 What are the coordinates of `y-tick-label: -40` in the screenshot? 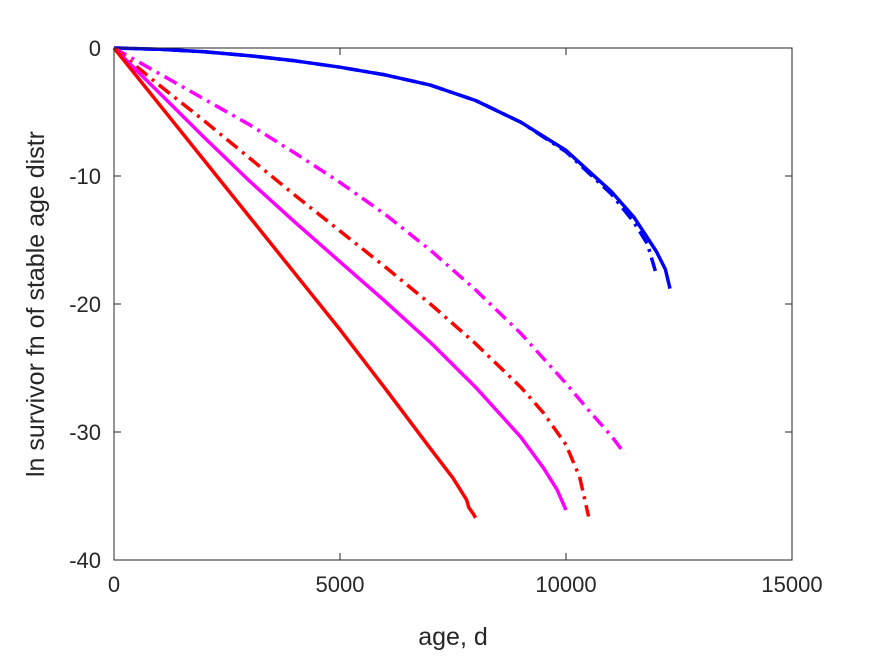 It's located at (85, 560).